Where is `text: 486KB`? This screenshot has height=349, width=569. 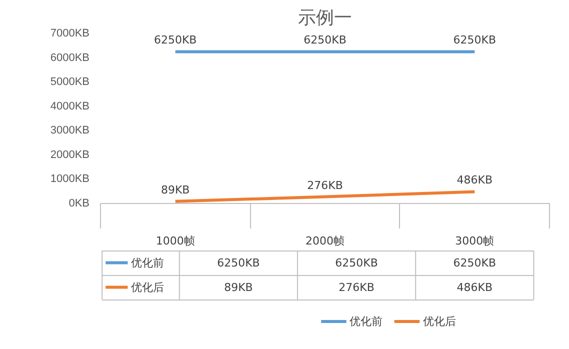
text: 486KB is located at coordinates (474, 180).